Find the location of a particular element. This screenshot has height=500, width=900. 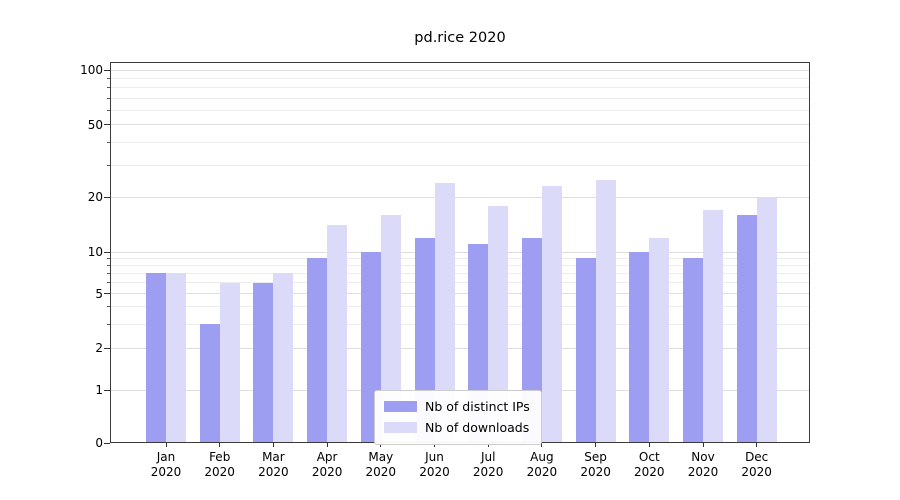

legend-label-distinct-ips: Nb of distinct IPs is located at coordinates (477, 406).